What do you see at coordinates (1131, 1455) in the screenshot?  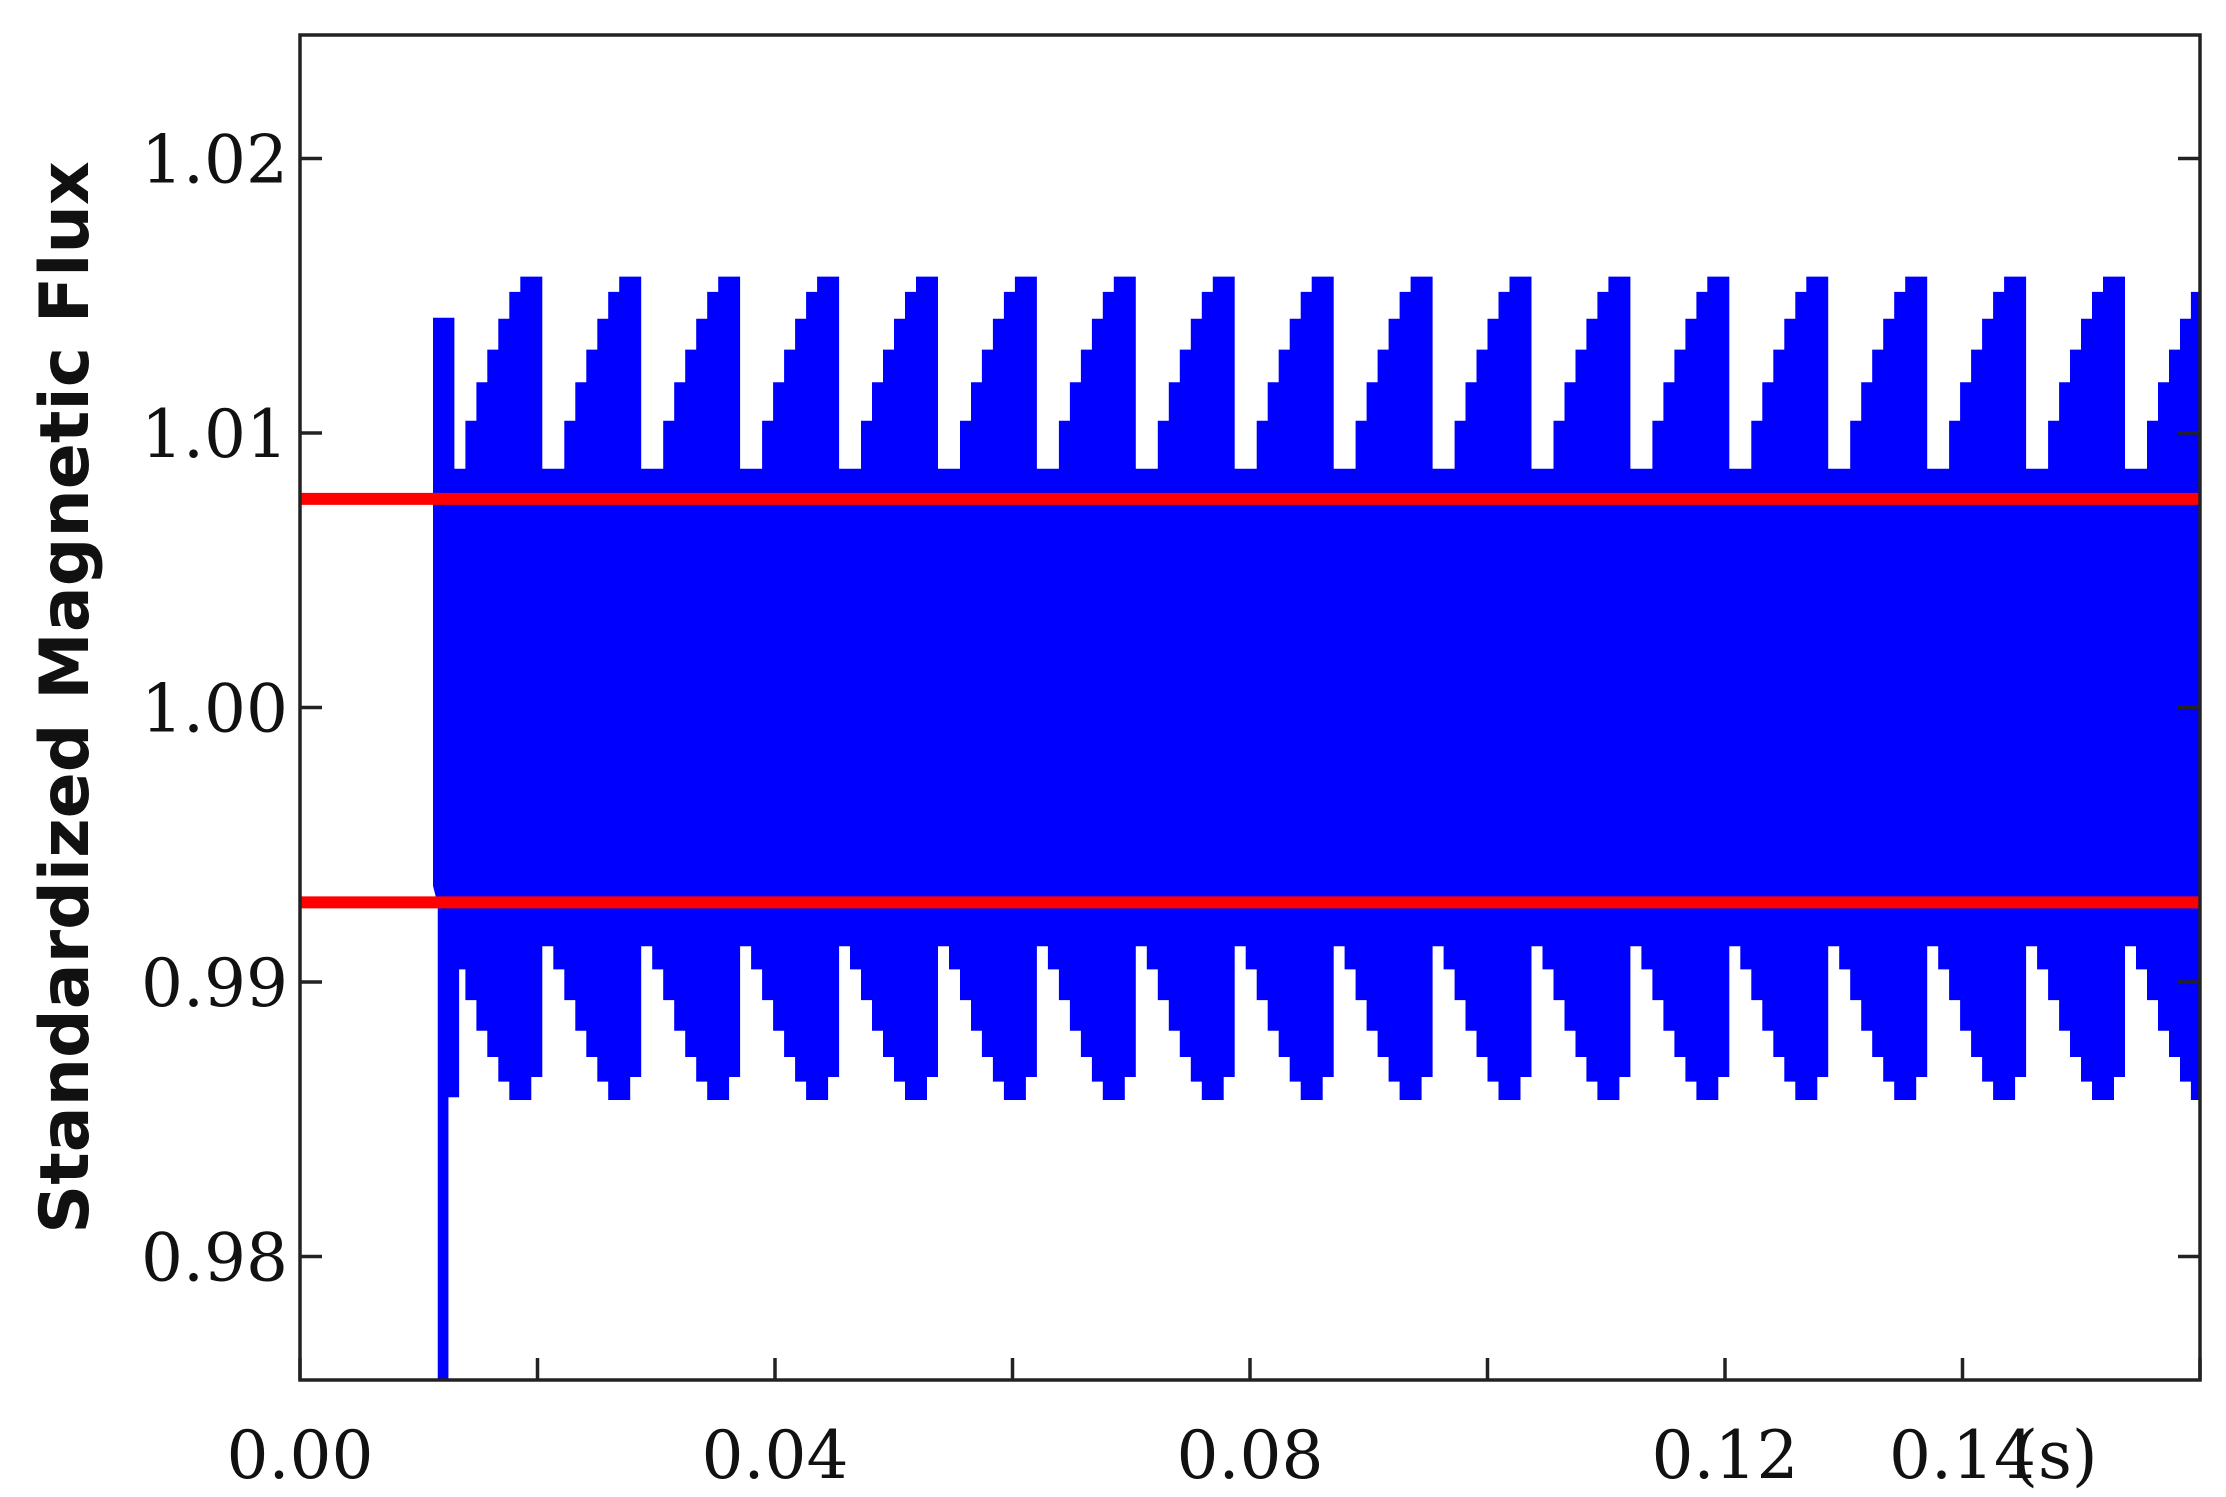 I see `x-axis-tick-labels: 0.00 0.04 0.08 0.12 0.14` at bounding box center [1131, 1455].